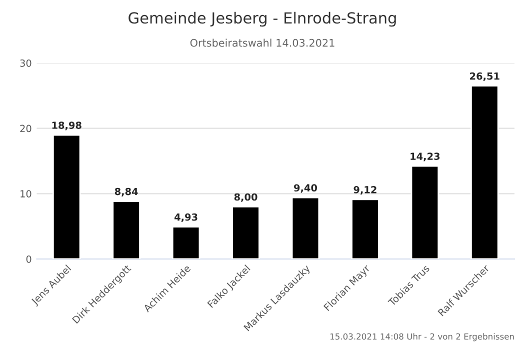 Image resolution: width=525 pixels, height=350 pixels. What do you see at coordinates (29, 259) in the screenshot?
I see `y-tick-label: 0` at bounding box center [29, 259].